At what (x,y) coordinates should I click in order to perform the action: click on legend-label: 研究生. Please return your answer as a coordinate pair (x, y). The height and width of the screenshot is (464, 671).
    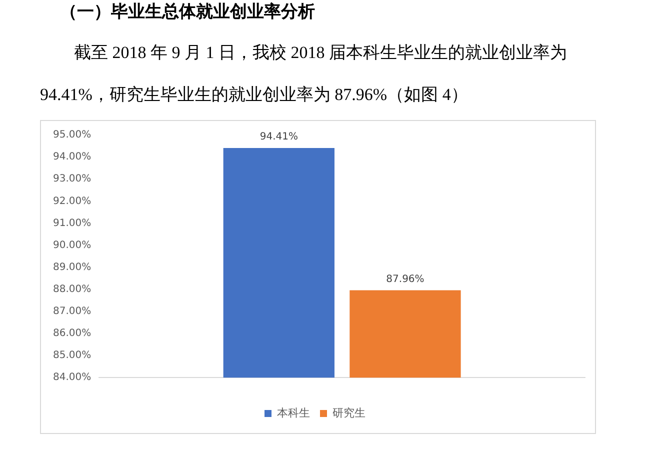
    Looking at the image, I should click on (349, 413).